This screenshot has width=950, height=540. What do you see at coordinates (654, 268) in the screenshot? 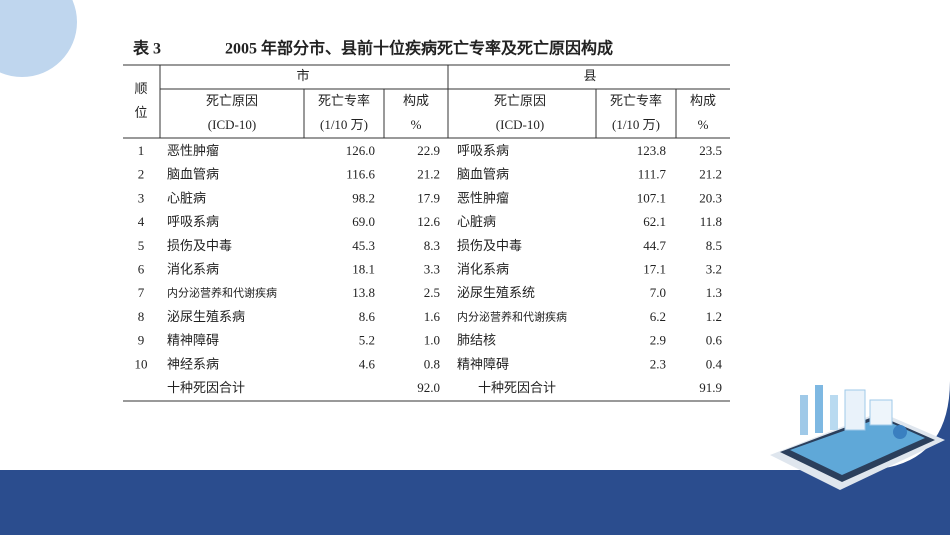
I see `table-cell: 17.1` at bounding box center [654, 268].